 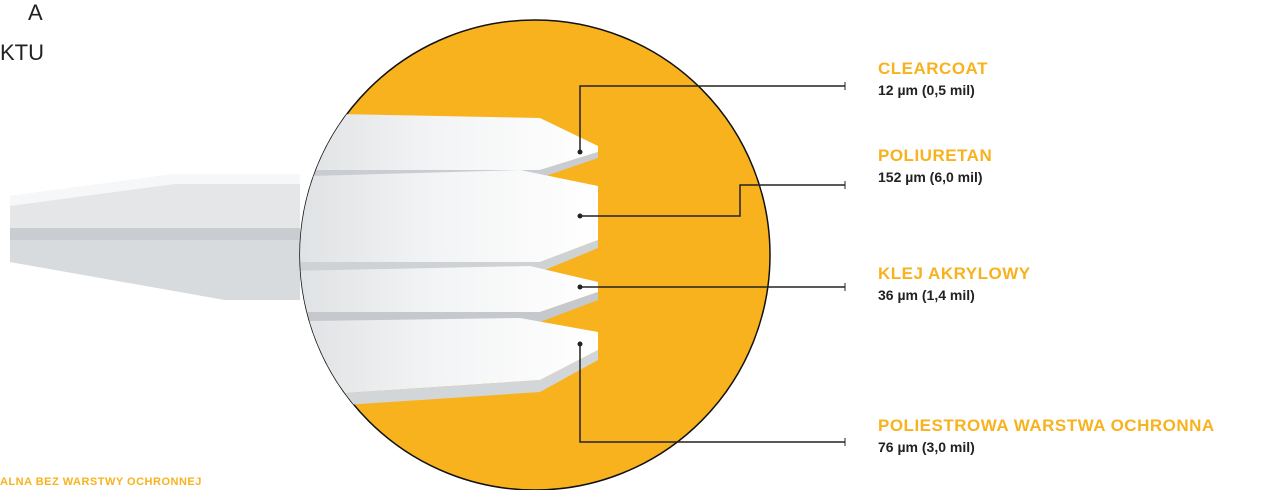 What do you see at coordinates (22, 52) in the screenshot?
I see `heading-fragment-2: KTU` at bounding box center [22, 52].